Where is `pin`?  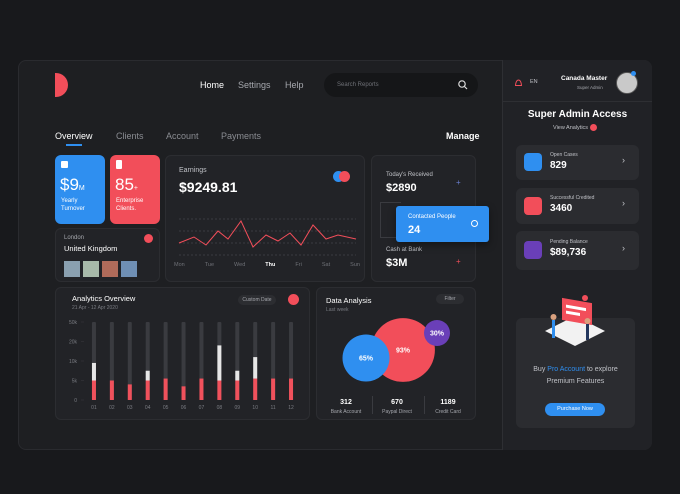 pin is located at coordinates (148, 238).